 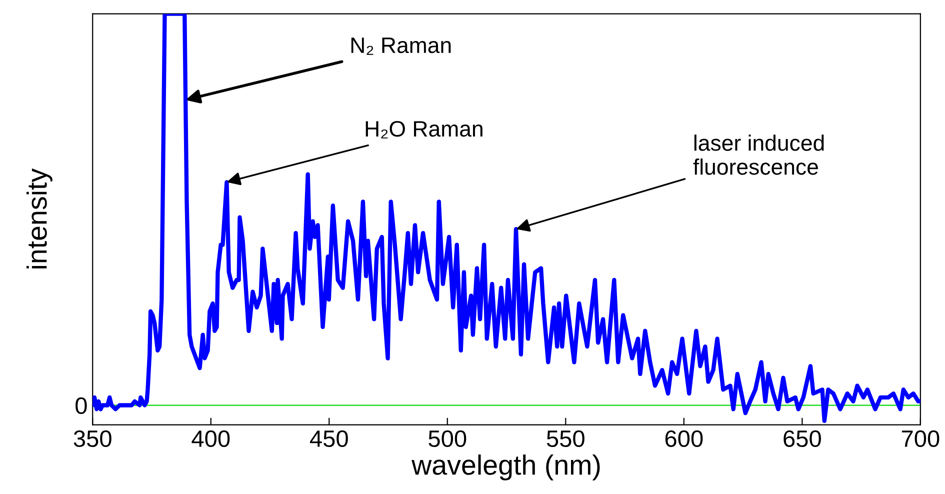 What do you see at coordinates (506, 467) in the screenshot?
I see `x-axis-title: wavelegth (nm)` at bounding box center [506, 467].